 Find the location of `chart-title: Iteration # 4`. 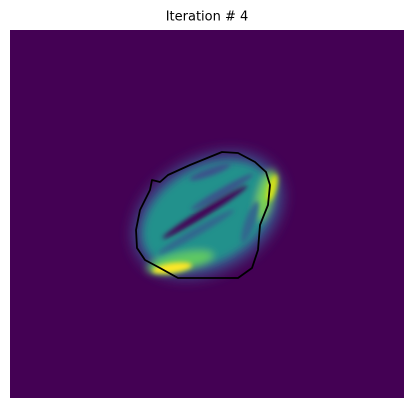

chart-title: Iteration # 4 is located at coordinates (207, 17).